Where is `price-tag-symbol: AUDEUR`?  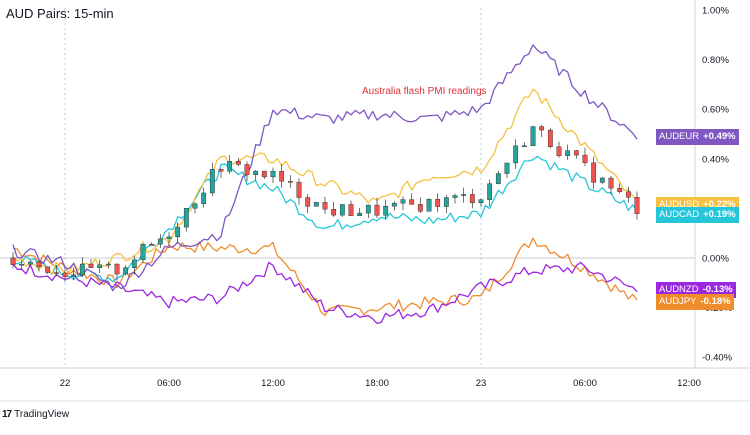
price-tag-symbol: AUDEUR is located at coordinates (679, 136).